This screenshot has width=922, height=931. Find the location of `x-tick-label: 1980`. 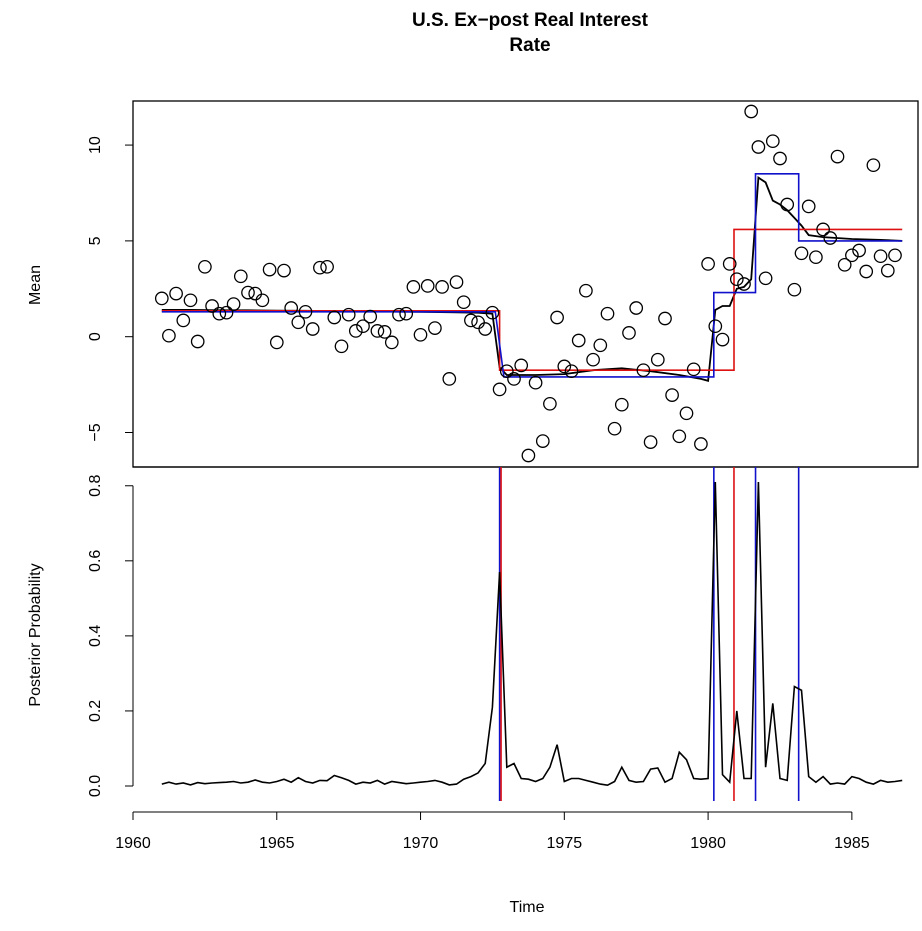

x-tick-label: 1980 is located at coordinates (708, 843).